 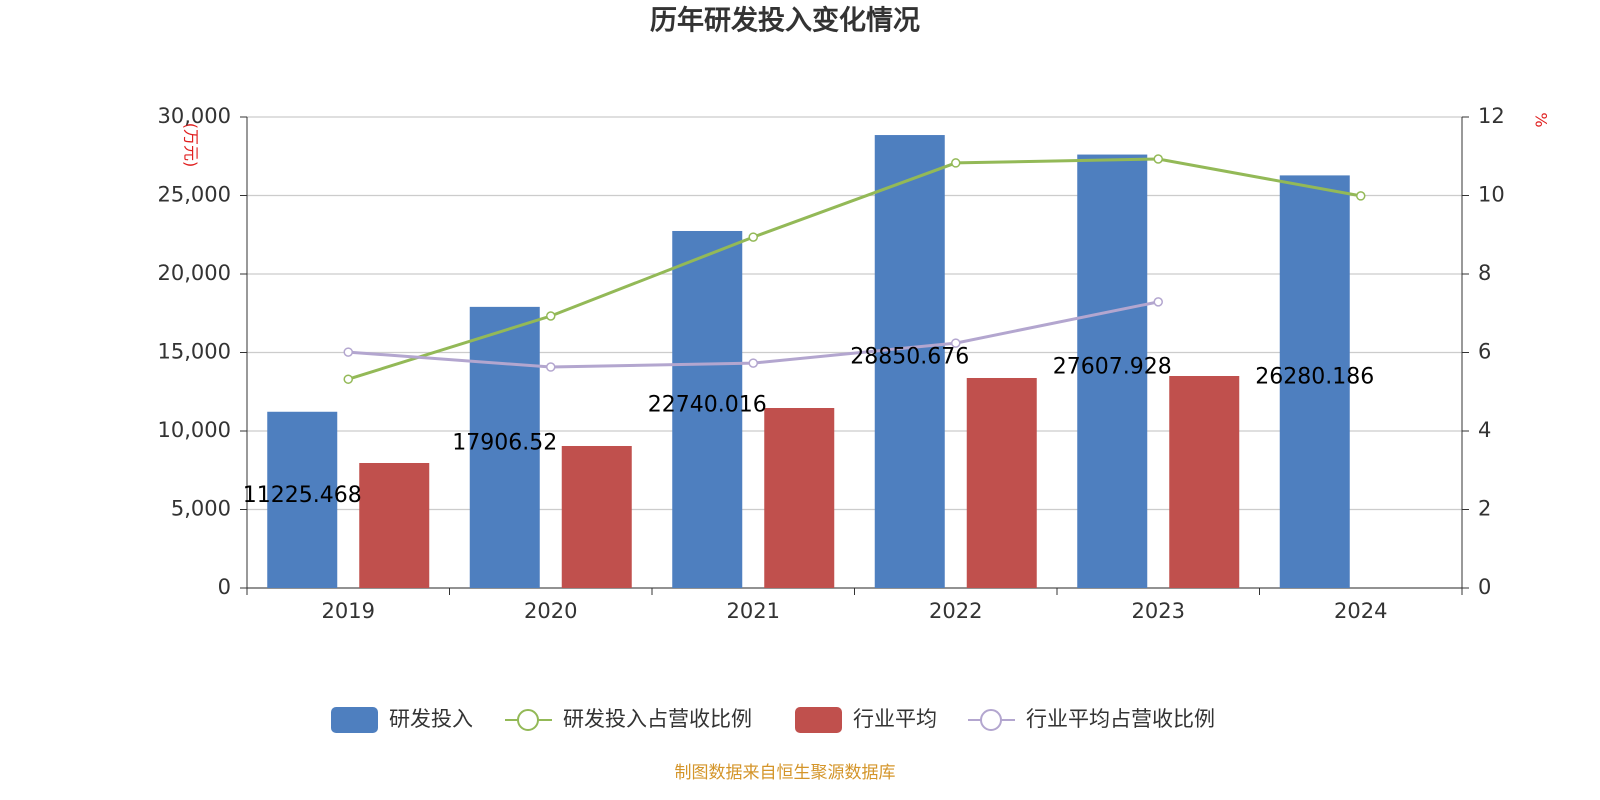 I want to click on y2-tick-label: 10, so click(x=1491, y=195).